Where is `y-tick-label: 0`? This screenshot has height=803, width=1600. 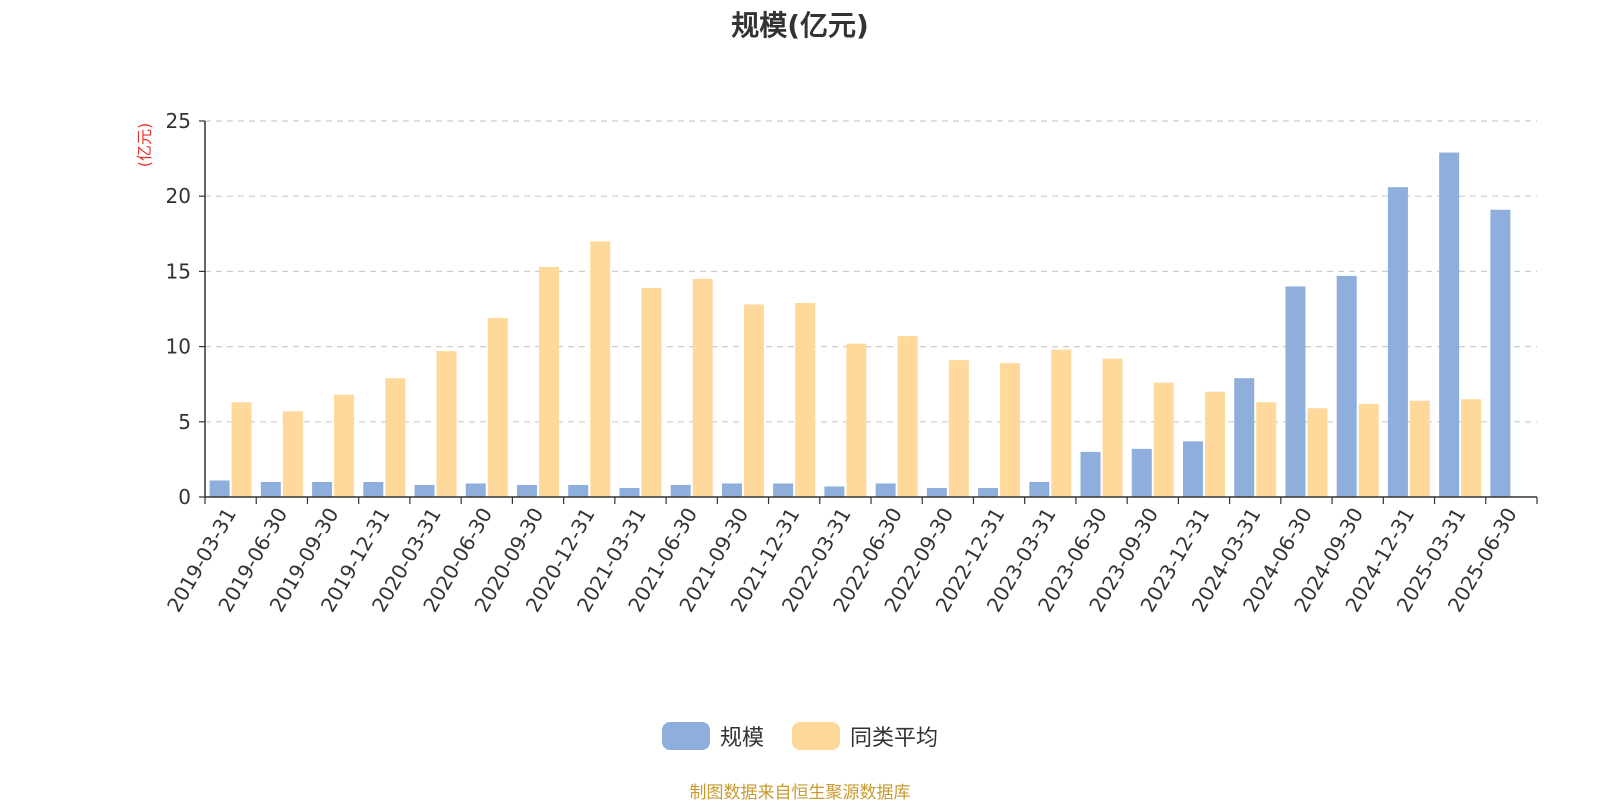
y-tick-label: 0 is located at coordinates (184, 497).